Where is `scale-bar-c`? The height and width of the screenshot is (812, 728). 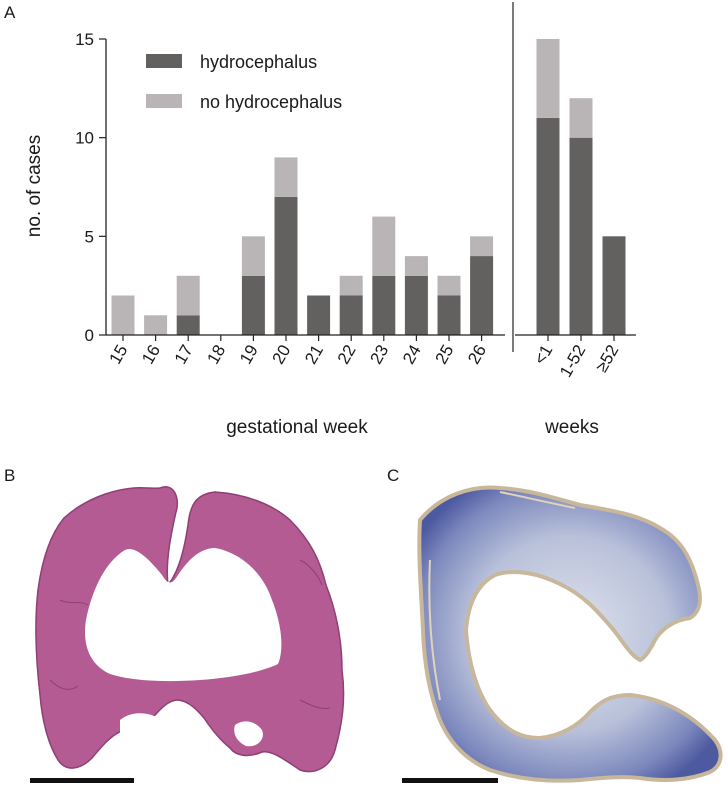 scale-bar-c is located at coordinates (450, 780).